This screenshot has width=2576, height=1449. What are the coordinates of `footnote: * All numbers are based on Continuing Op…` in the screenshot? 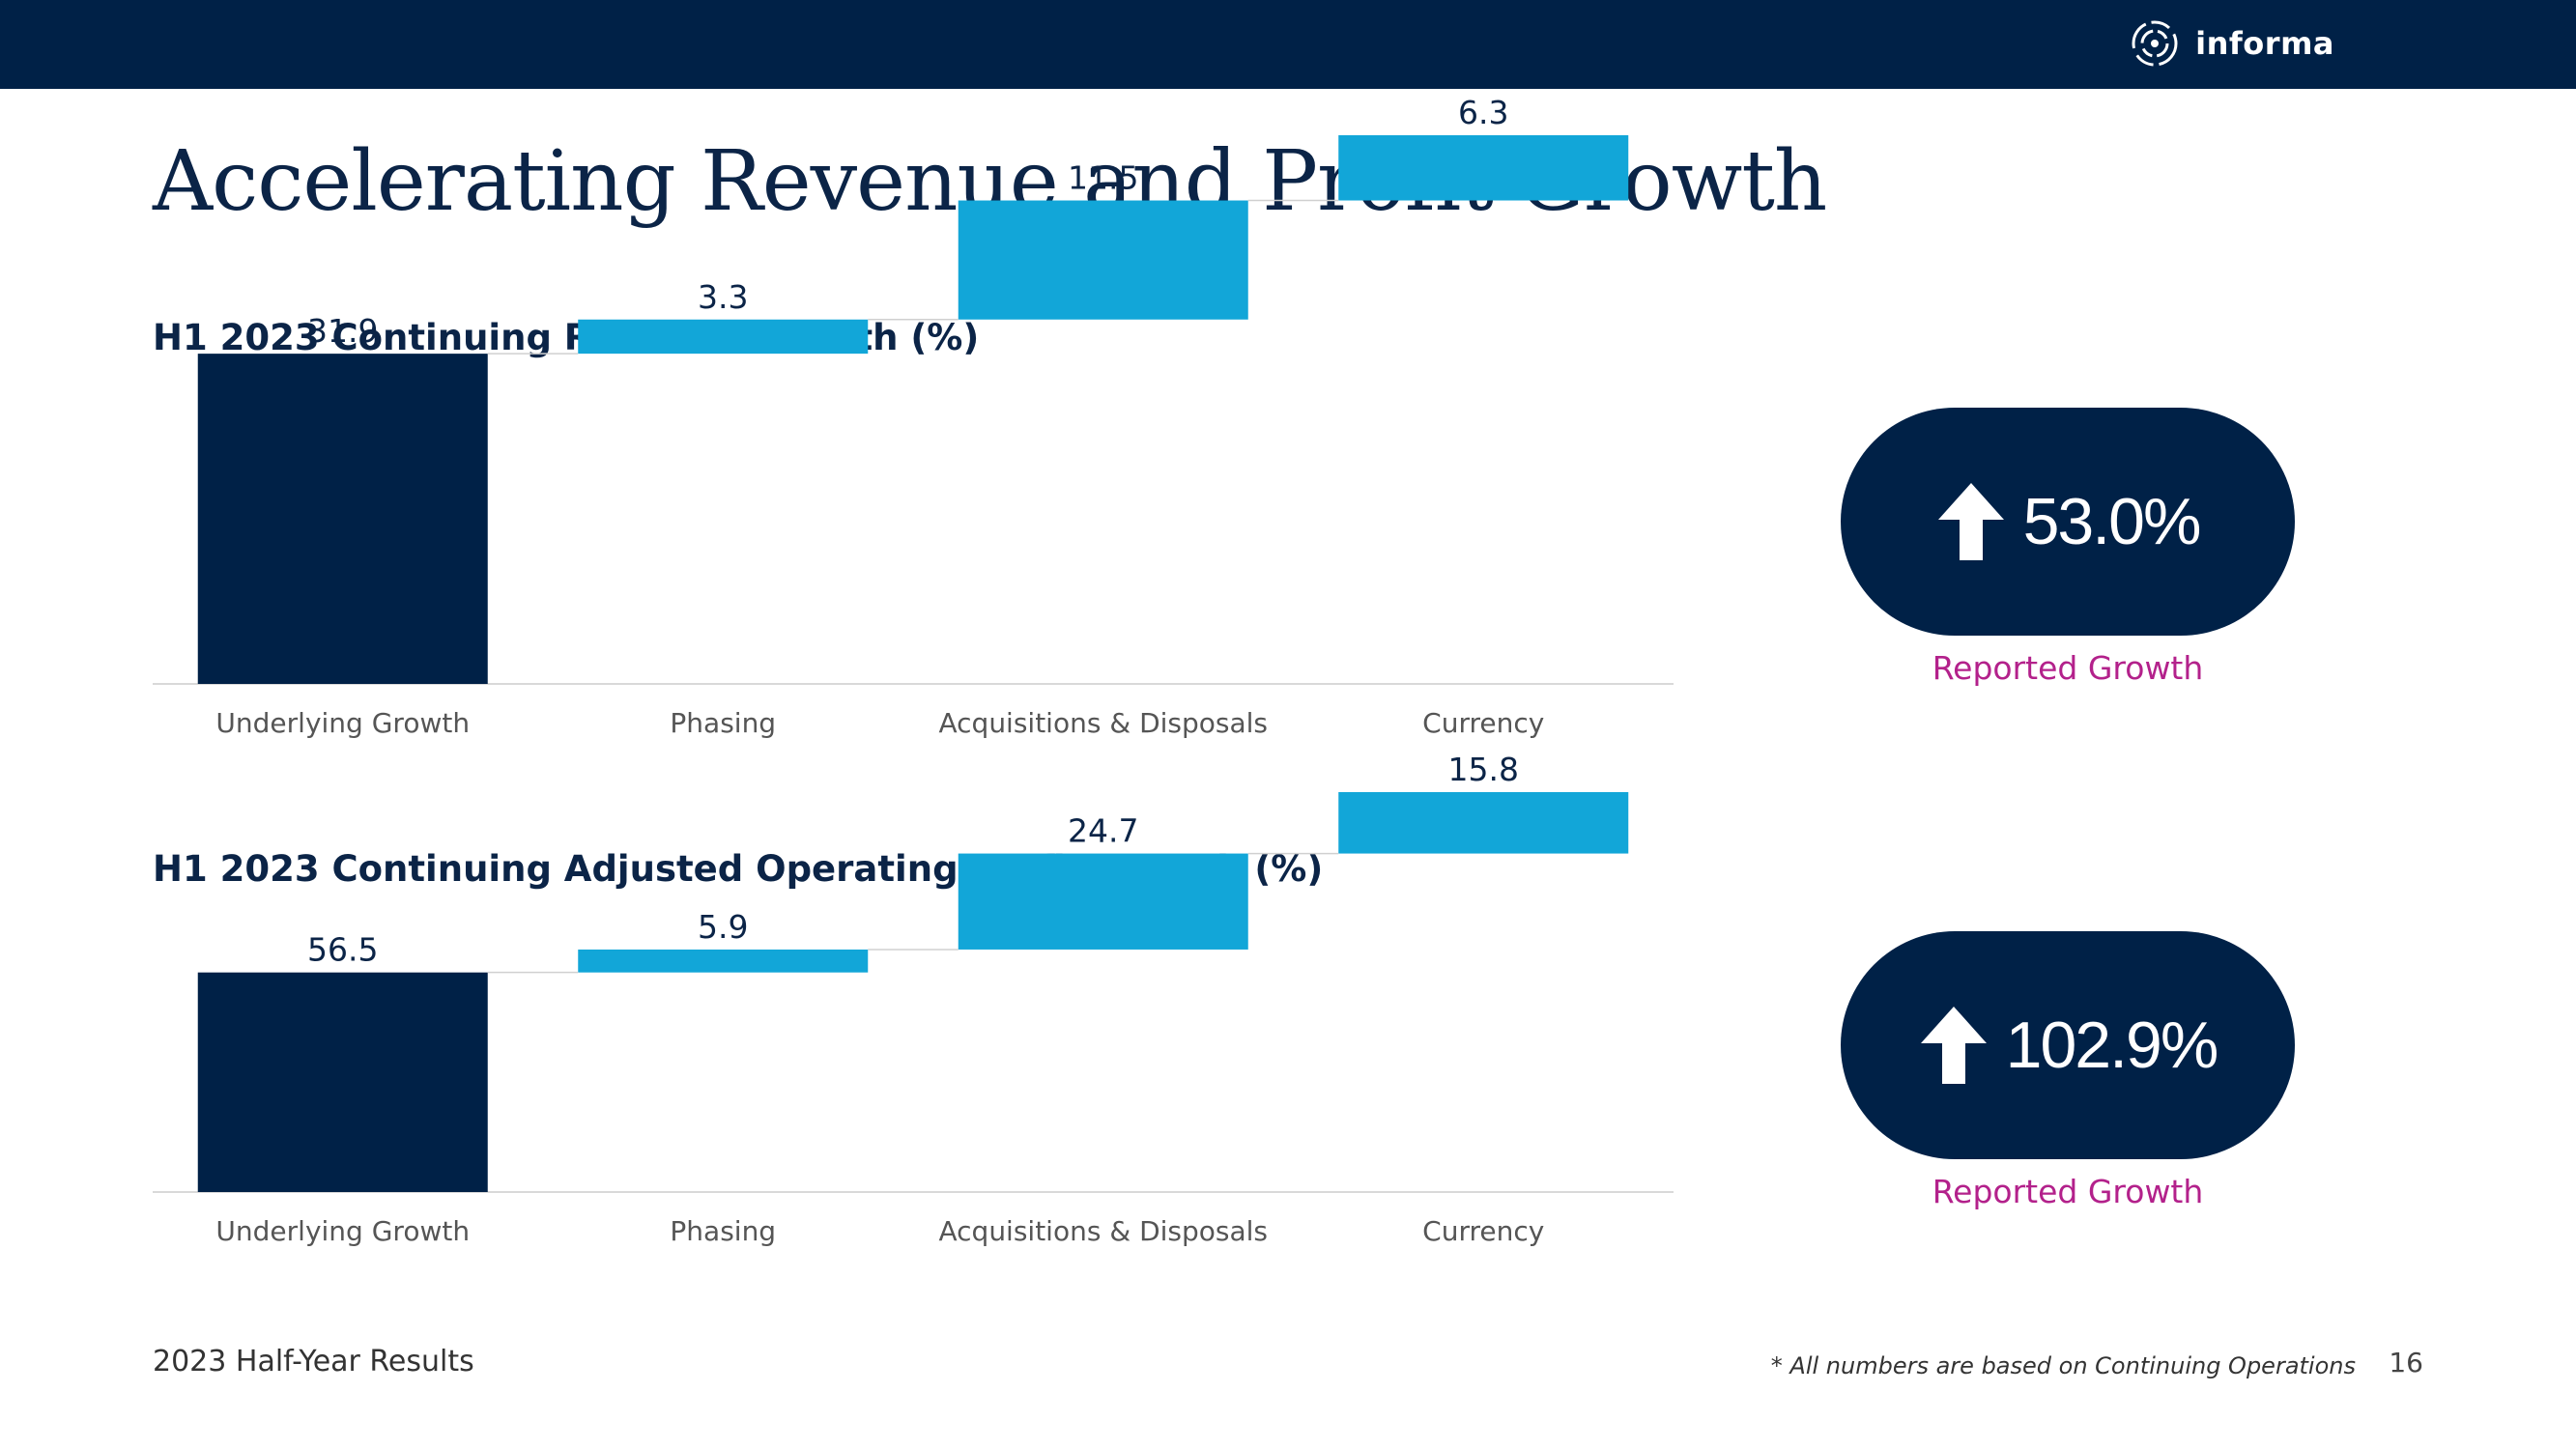 It's located at (2063, 1365).